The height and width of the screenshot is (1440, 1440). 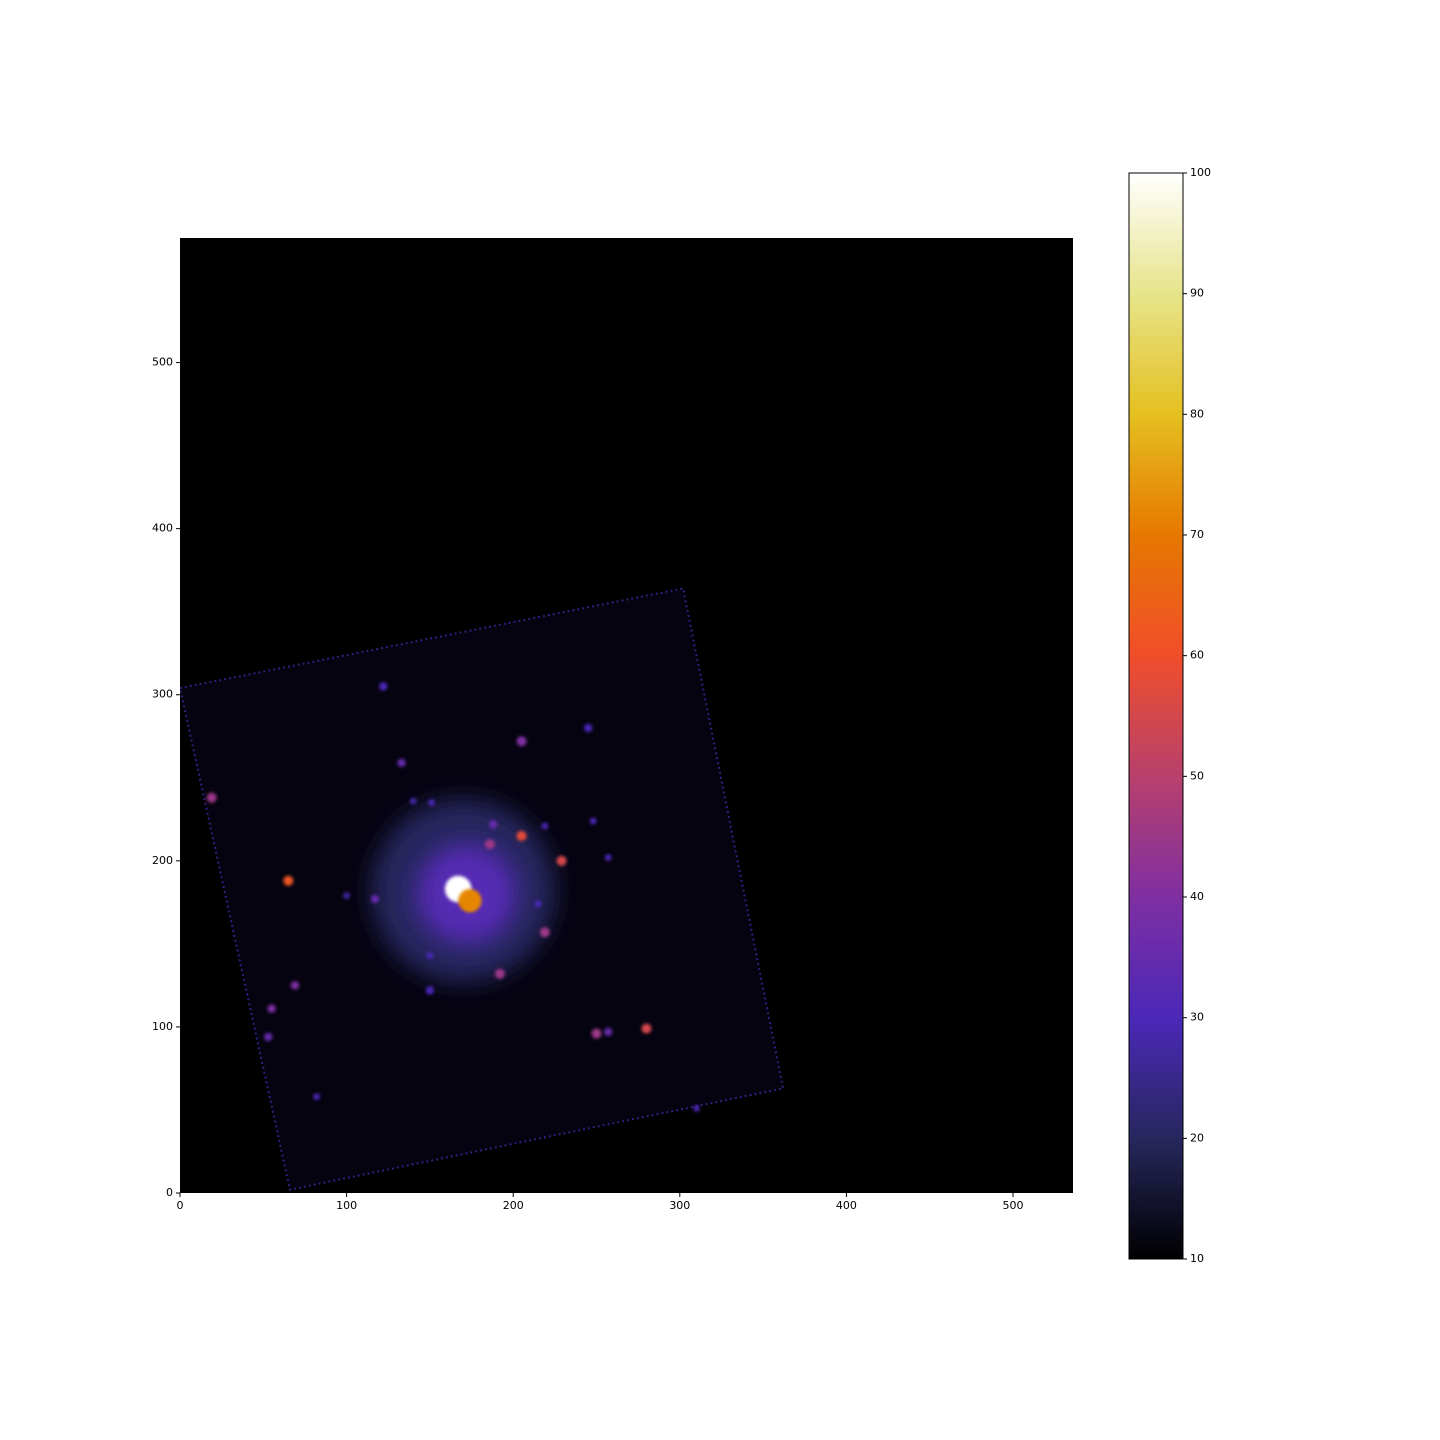 I want to click on colorbar-tick-label: 80, so click(x=1197, y=413).